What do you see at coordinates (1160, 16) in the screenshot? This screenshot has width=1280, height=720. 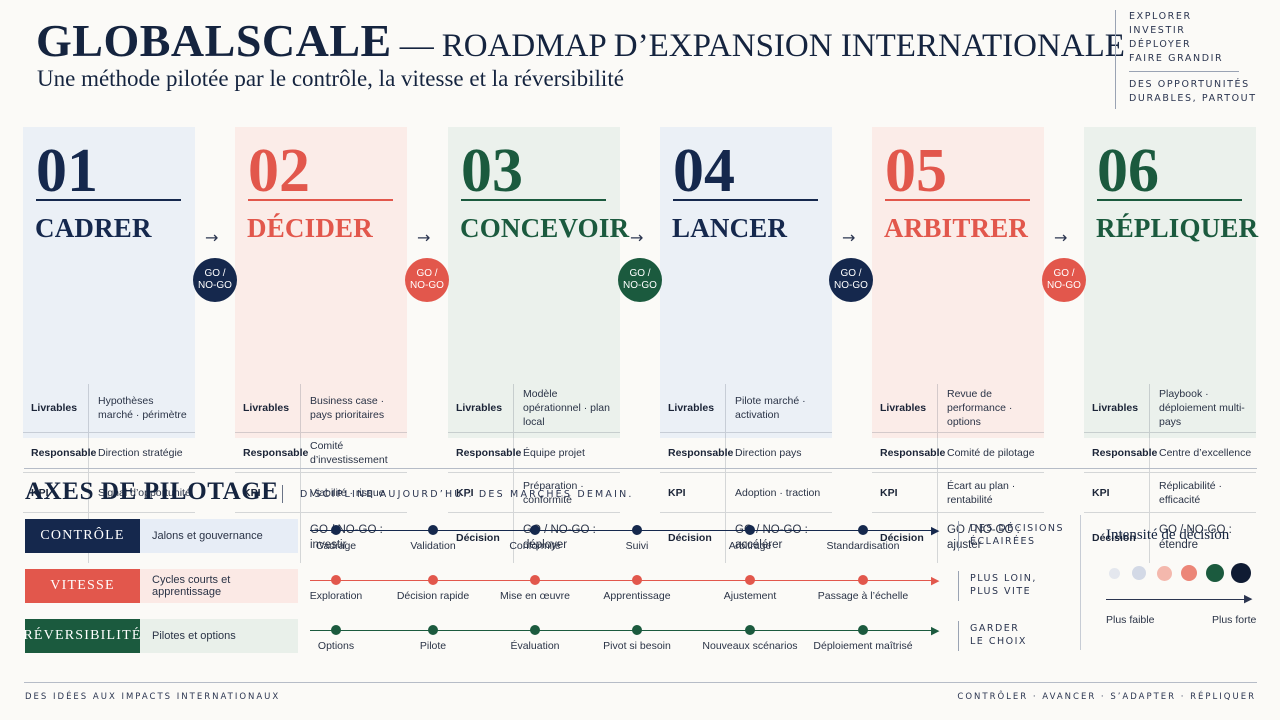 I see `side-word: EXPLORER` at bounding box center [1160, 16].